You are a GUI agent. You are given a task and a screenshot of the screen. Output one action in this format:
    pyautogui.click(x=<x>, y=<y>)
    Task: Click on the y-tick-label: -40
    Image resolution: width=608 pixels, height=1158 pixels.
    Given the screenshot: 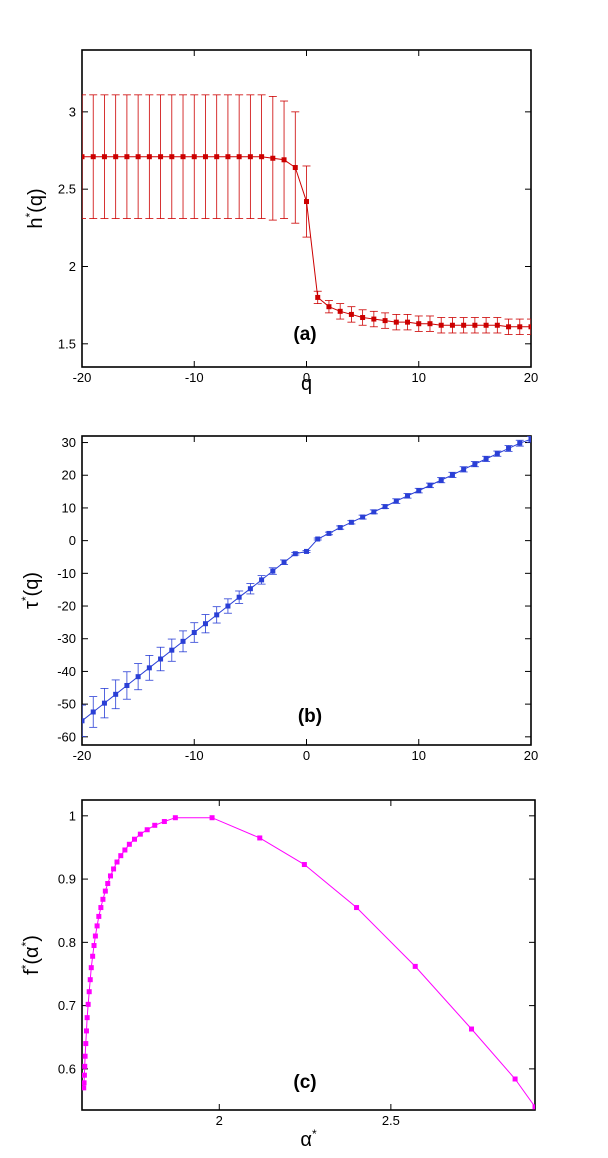 What is the action you would take?
    pyautogui.click(x=66, y=671)
    